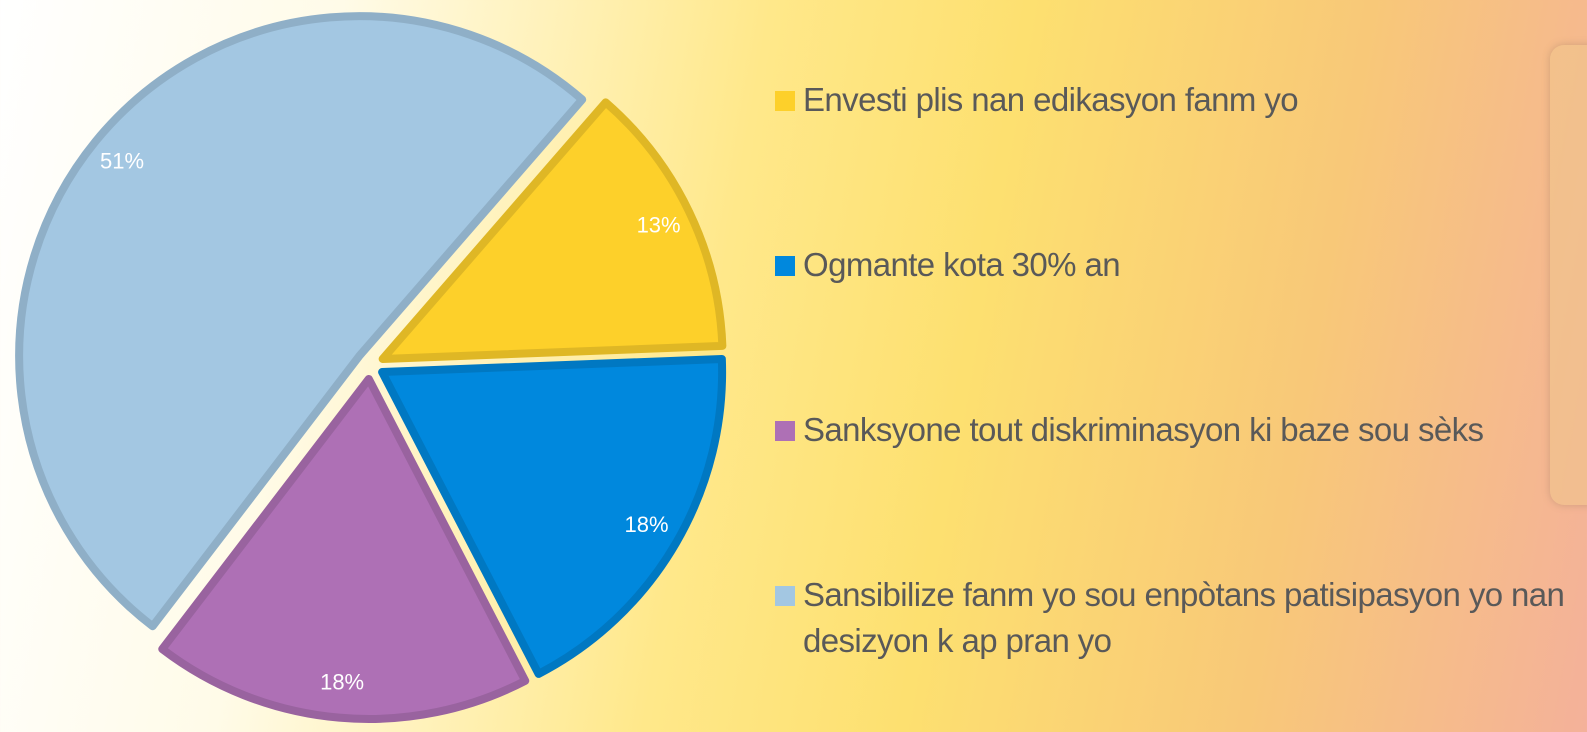  Describe the element at coordinates (1174, 265) in the screenshot. I see `legend-item: Ogmante kota 30% an` at that location.